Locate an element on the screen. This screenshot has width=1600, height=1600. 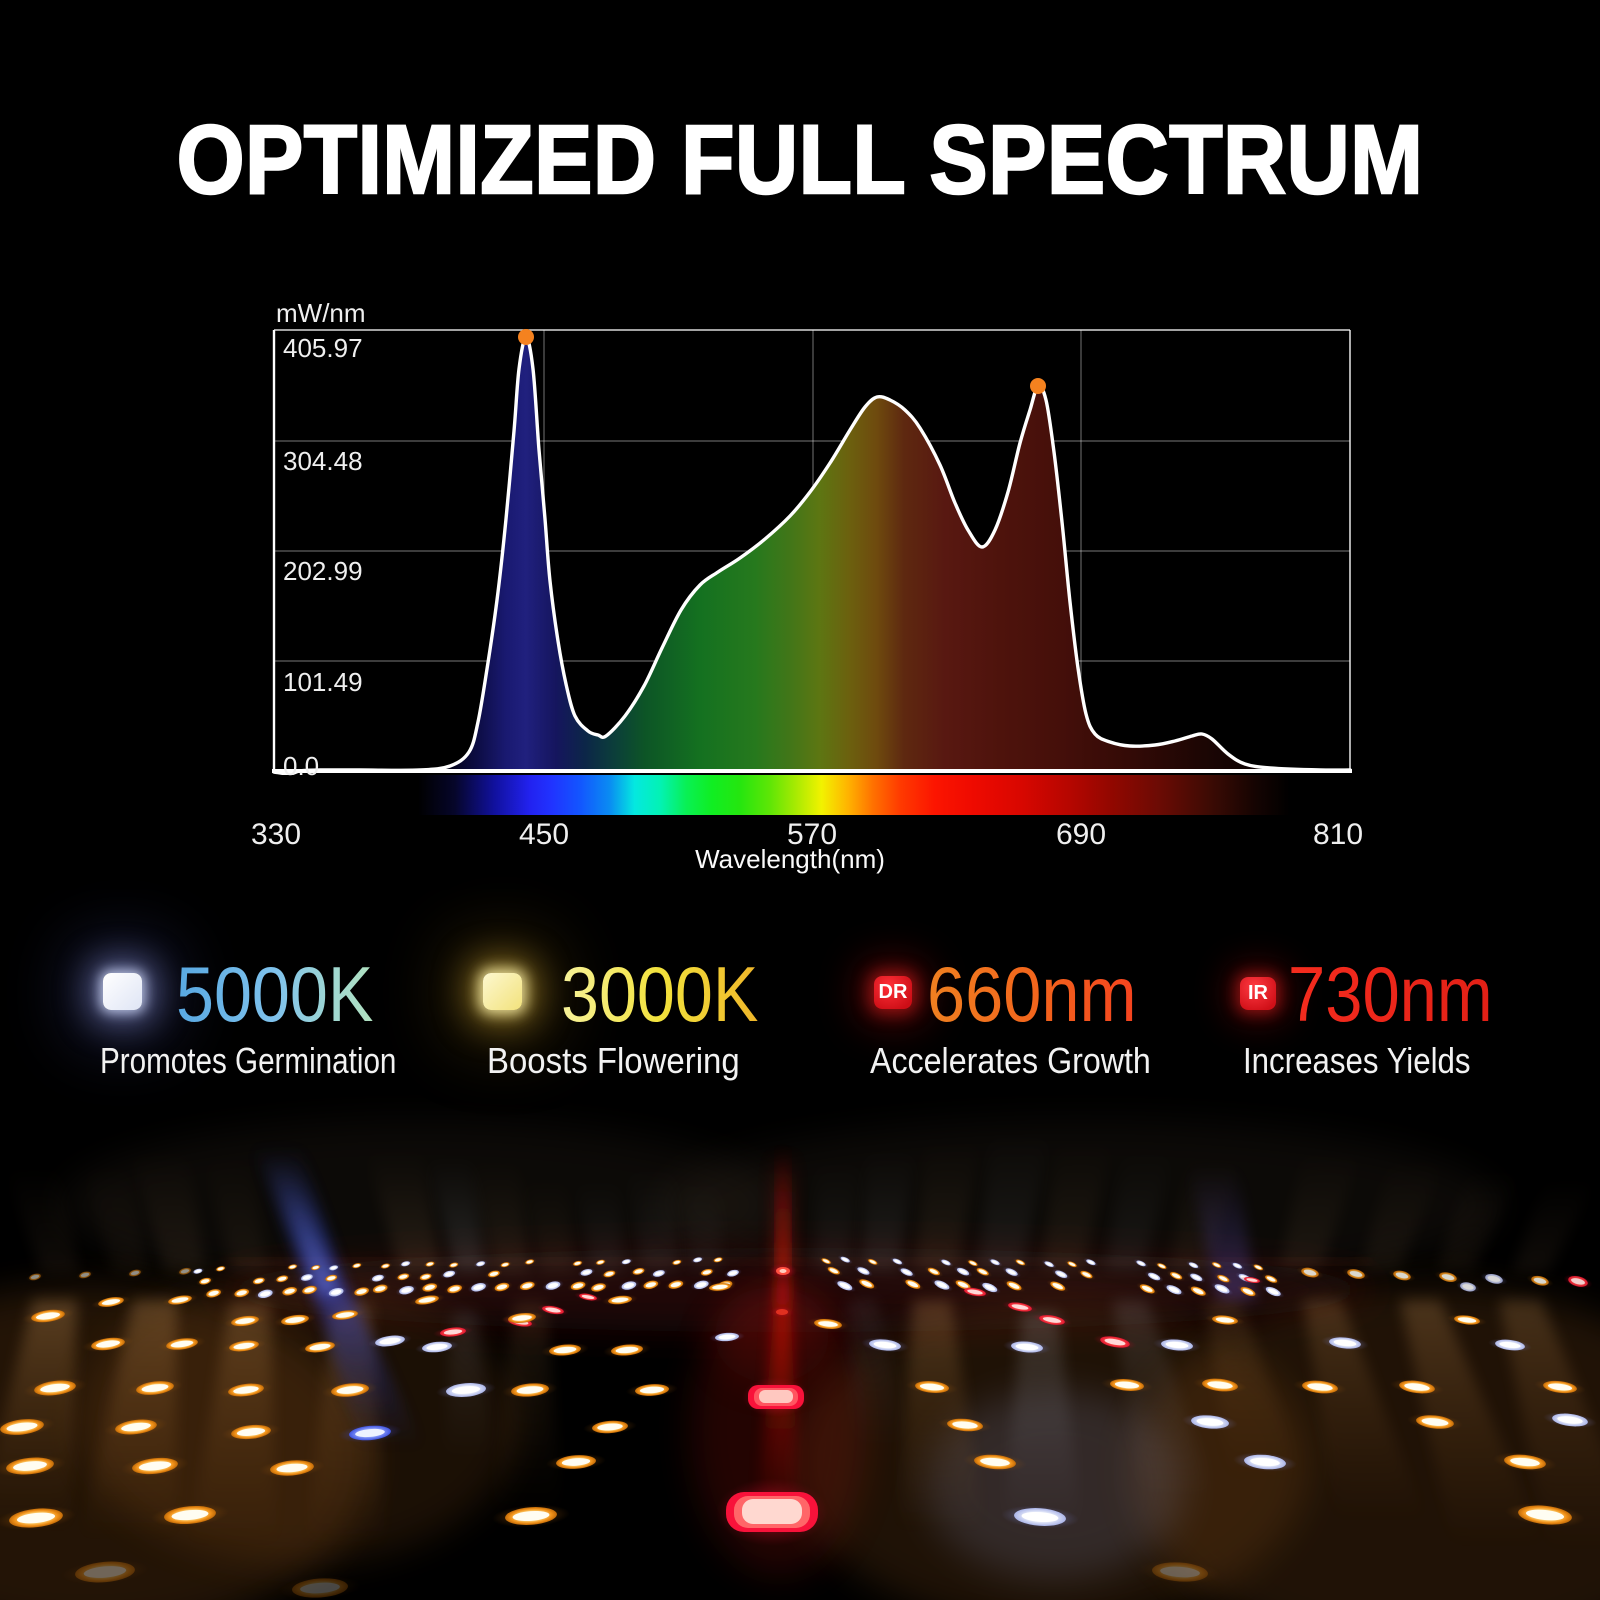
svg-text: 330 is located at coordinates (276, 834).